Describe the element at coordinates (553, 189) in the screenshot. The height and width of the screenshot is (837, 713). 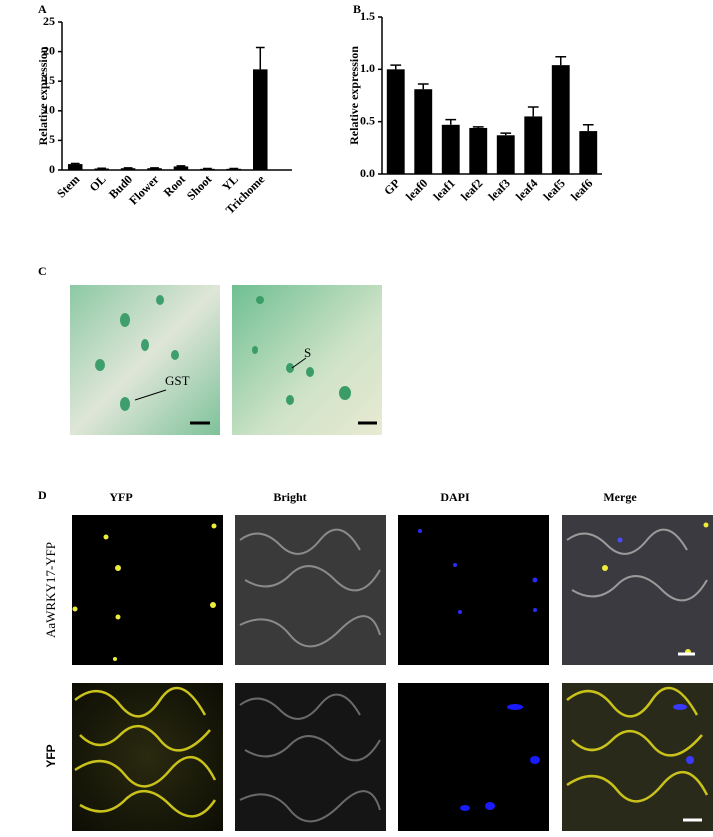
I see `x-tick-label: leaf5` at that location.